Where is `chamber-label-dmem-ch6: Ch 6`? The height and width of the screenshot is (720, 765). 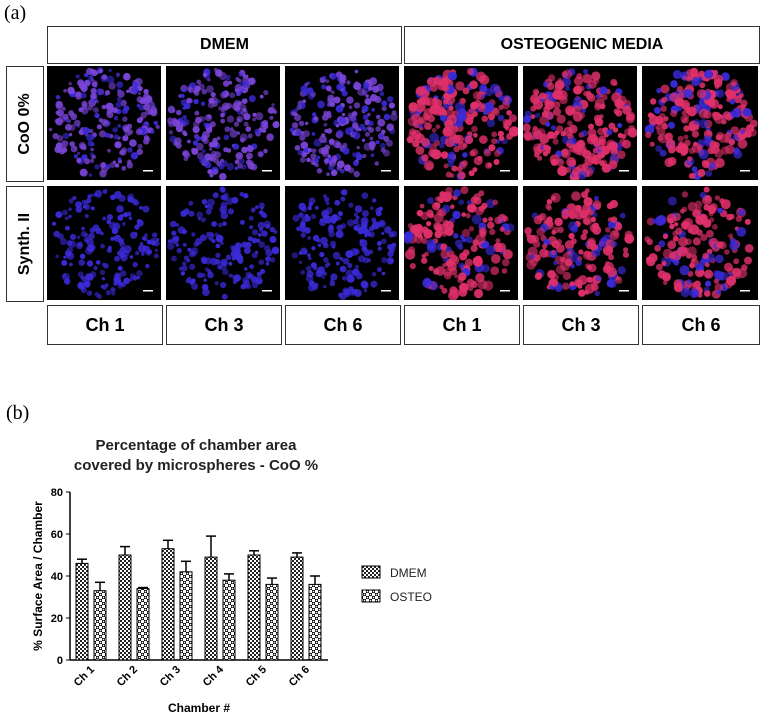
chamber-label-dmem-ch6: Ch 6 is located at coordinates (343, 325).